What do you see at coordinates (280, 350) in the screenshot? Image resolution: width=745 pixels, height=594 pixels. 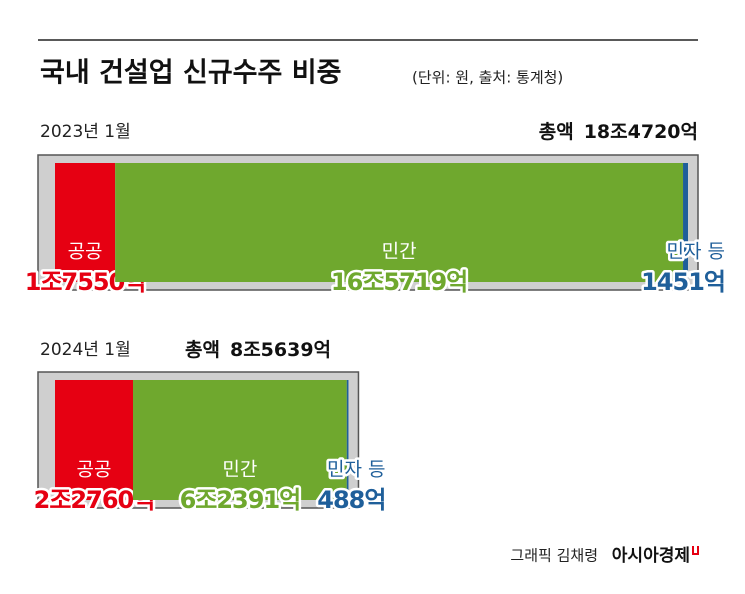 I see `total-value: 8조5639억` at bounding box center [280, 350].